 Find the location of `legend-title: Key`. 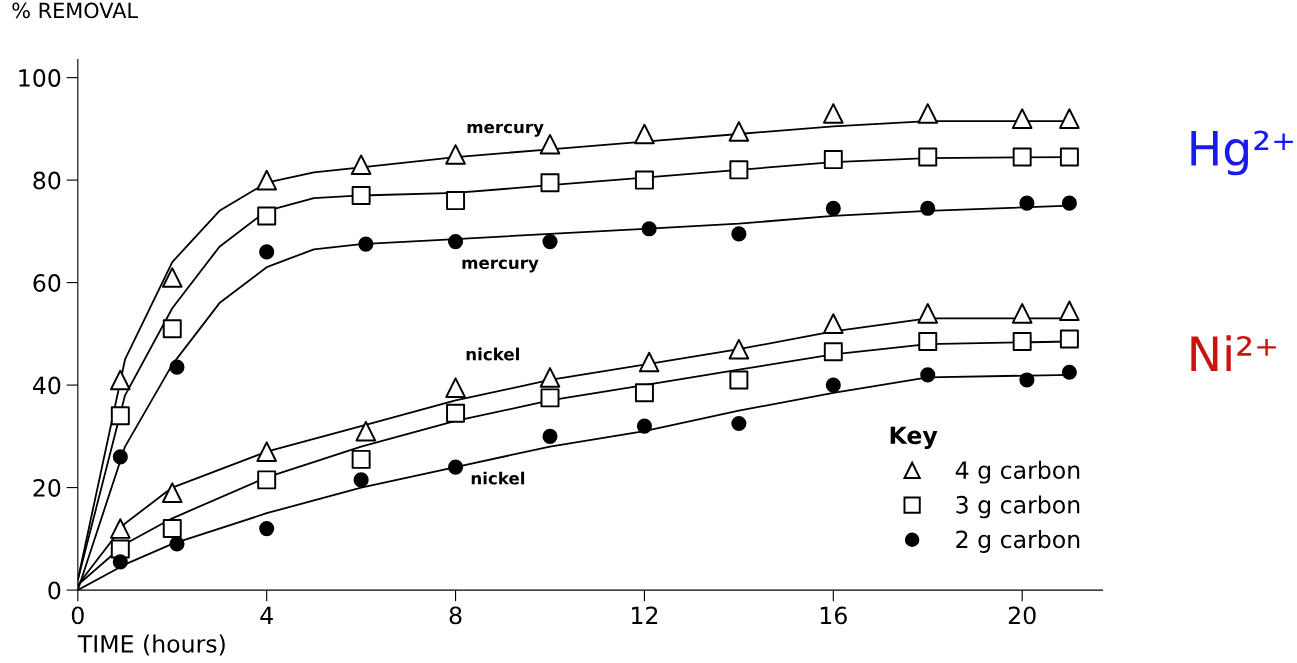

legend-title: Key is located at coordinates (914, 437).